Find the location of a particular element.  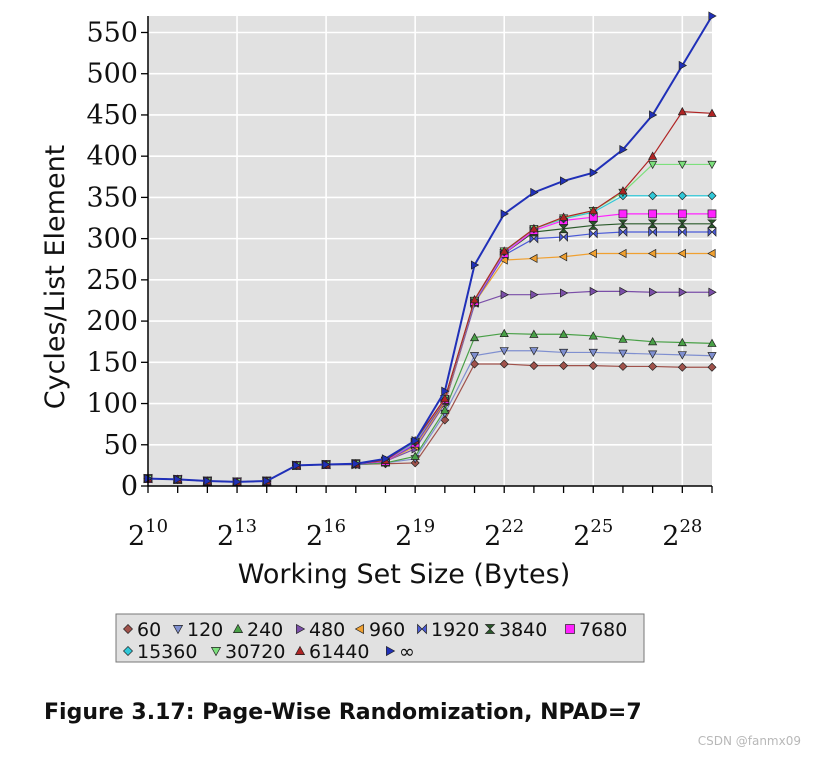

x-axis-label: Working Set Size (Bytes) is located at coordinates (404, 574).